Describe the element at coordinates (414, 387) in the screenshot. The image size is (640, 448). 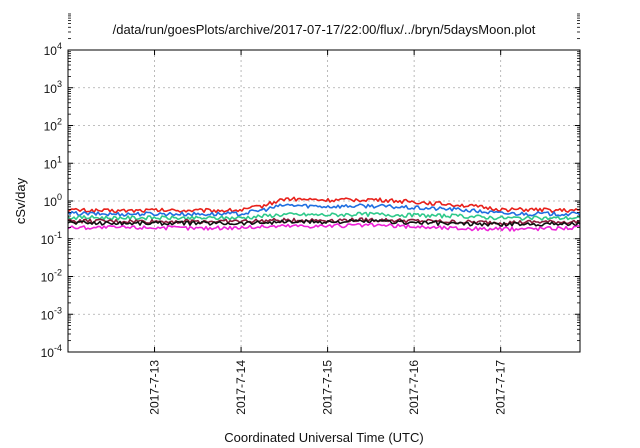
I see `x-tick-label: 2017-7-16` at that location.